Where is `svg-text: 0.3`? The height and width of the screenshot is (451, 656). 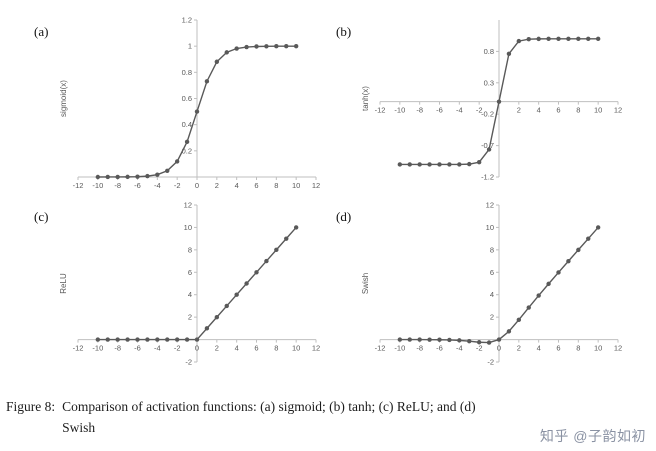 svg-text: 0.3 is located at coordinates (489, 82).